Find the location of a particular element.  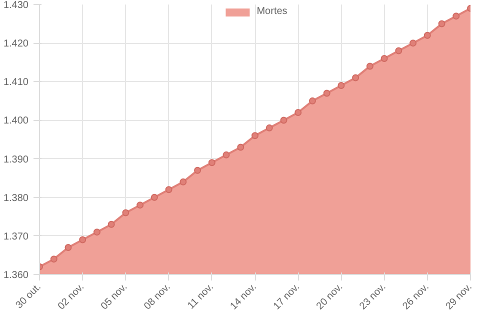

y-tick-label: 1.410 is located at coordinates (16, 82).